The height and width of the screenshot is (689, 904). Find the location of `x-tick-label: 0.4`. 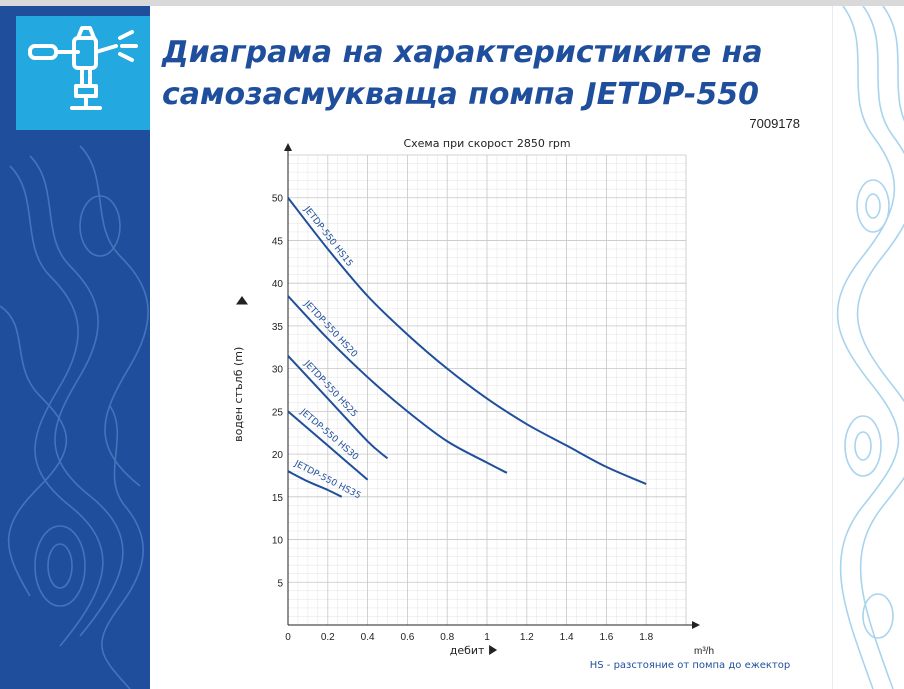

x-tick-label: 0.4 is located at coordinates (368, 637).